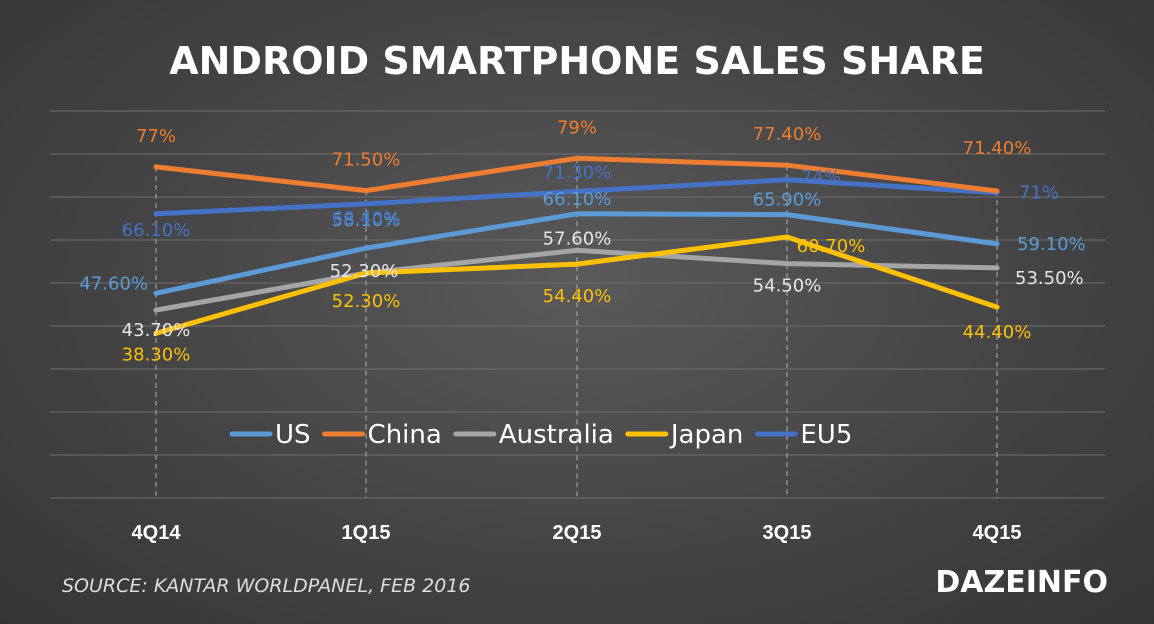 Image resolution: width=1154 pixels, height=624 pixels. What do you see at coordinates (821, 177) in the screenshot?
I see `data-label-eu5: 74%` at bounding box center [821, 177].